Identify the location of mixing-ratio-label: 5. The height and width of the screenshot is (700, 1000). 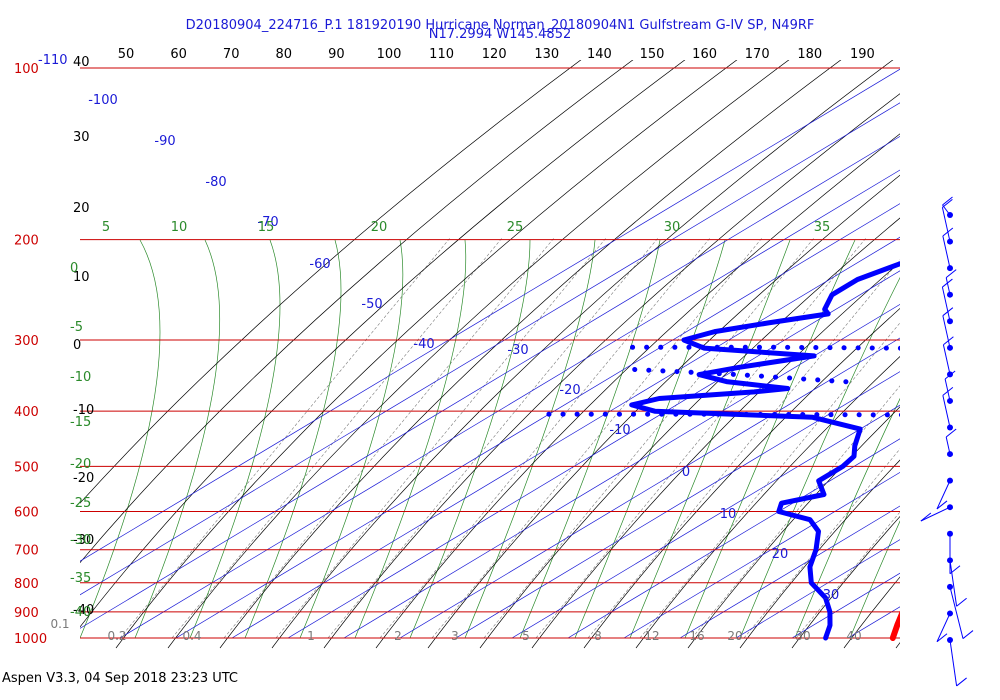
(526, 636).